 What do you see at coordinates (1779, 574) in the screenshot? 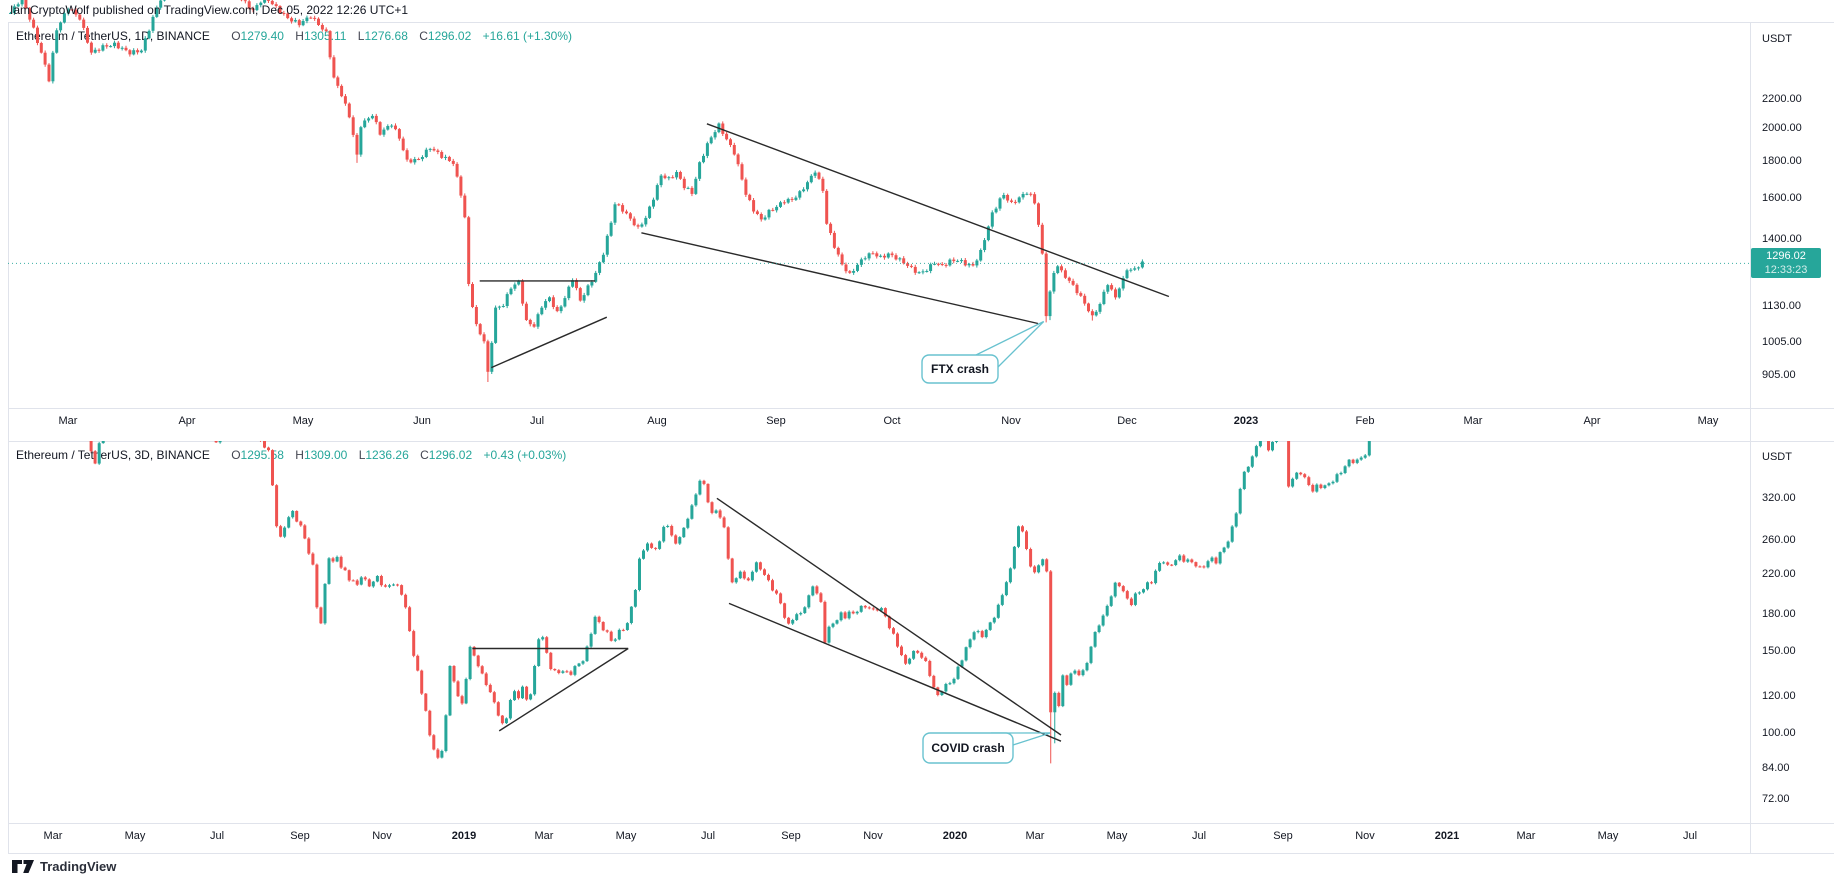
I see `price-tick-3d: 220.00` at bounding box center [1779, 574].